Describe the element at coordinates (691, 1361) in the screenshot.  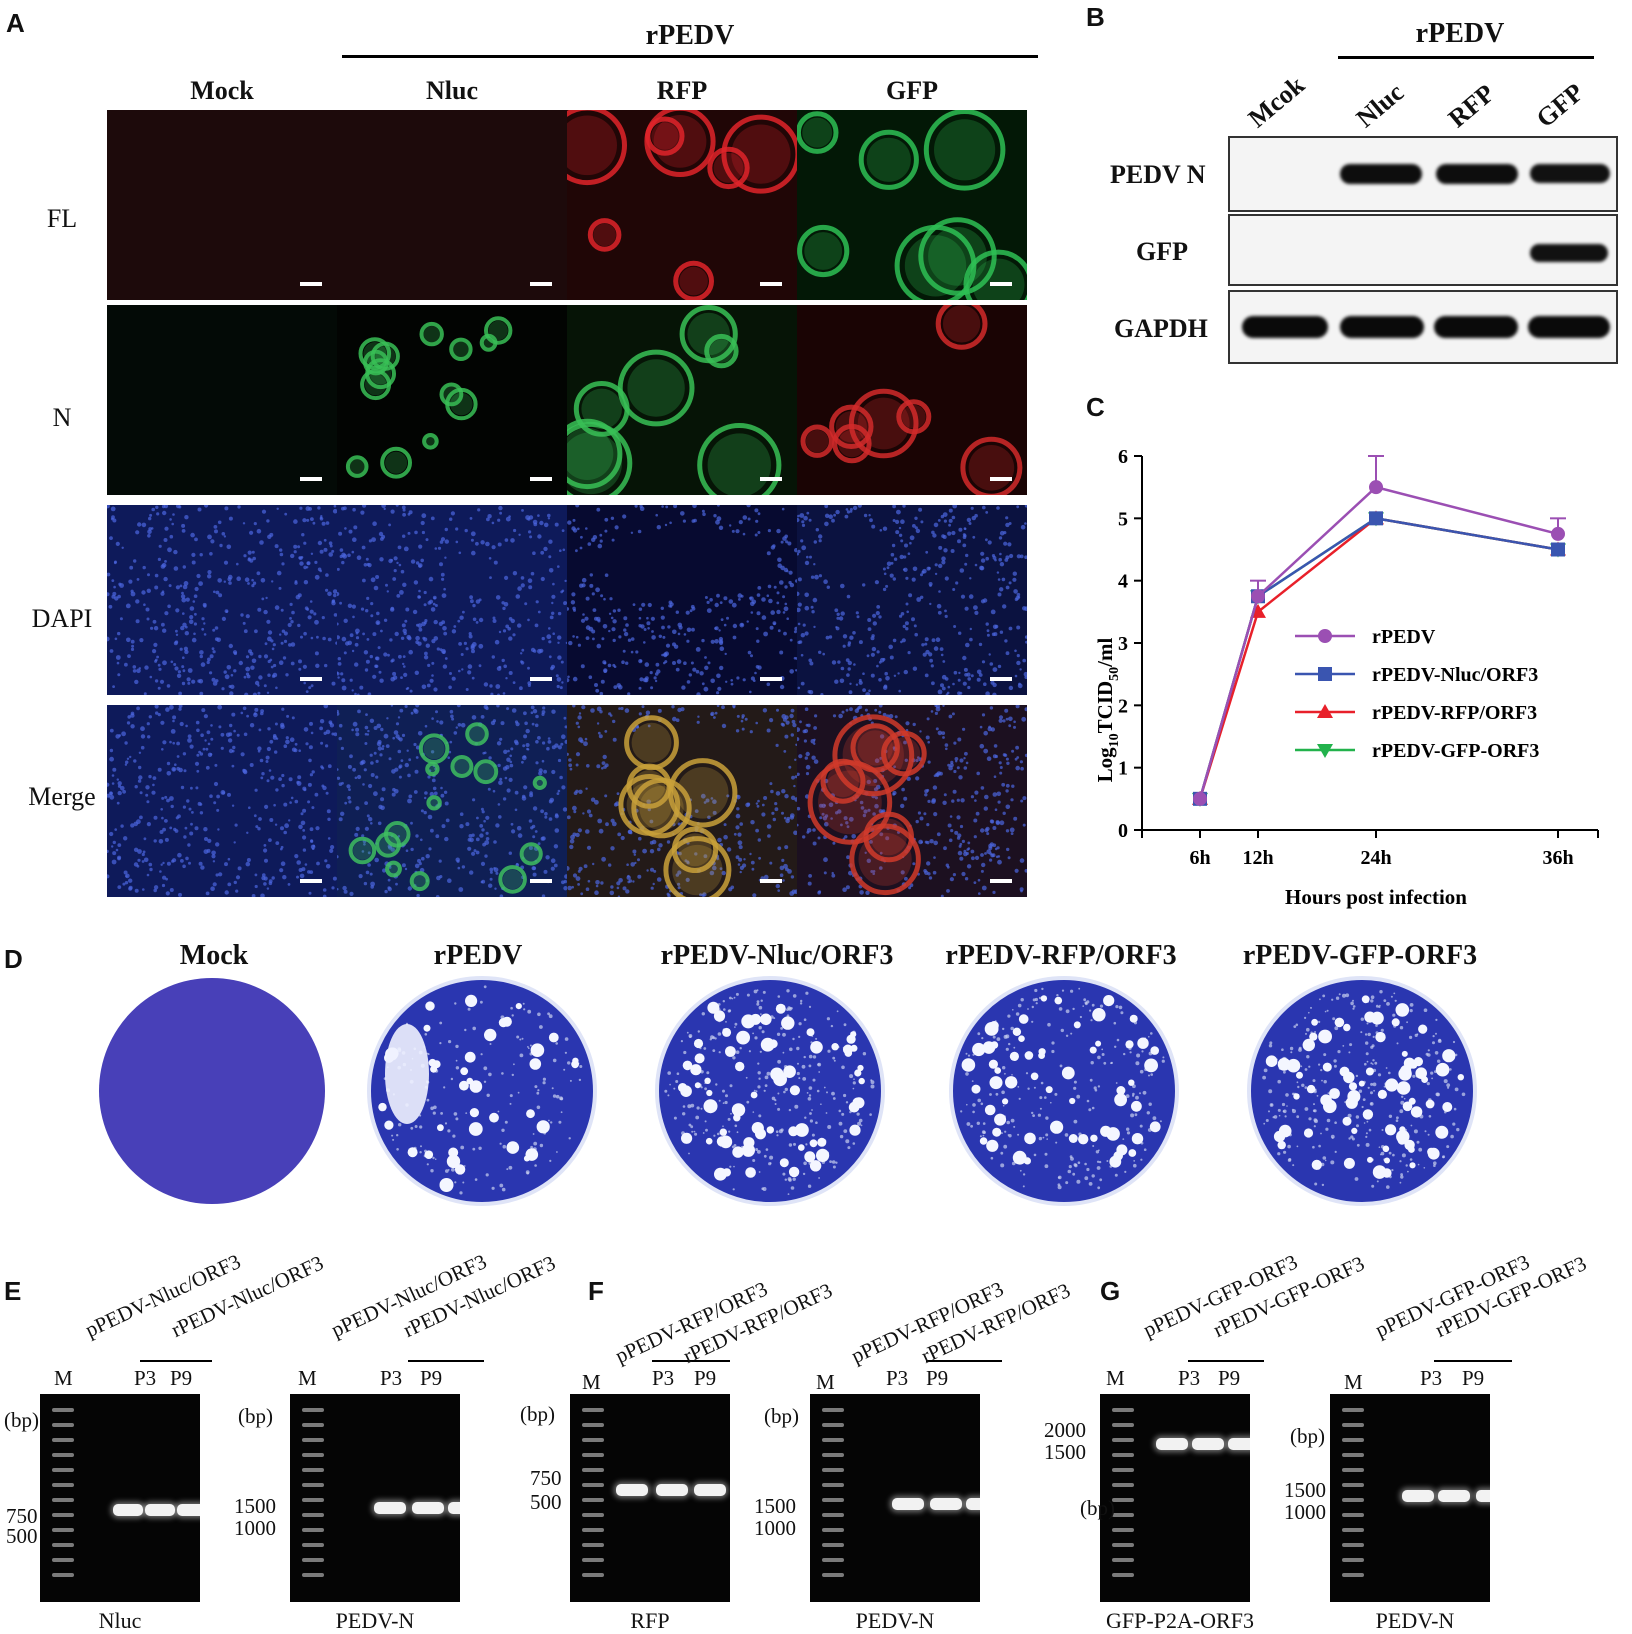
I see `gel-f1-passage-bar` at that location.